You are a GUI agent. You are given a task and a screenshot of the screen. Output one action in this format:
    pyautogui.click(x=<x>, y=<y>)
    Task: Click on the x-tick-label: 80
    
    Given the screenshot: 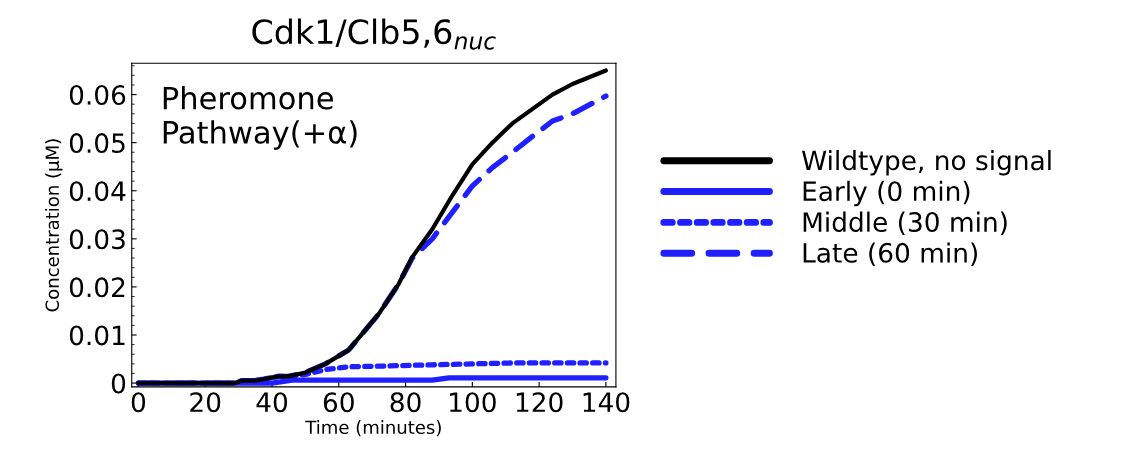 What is the action you would take?
    pyautogui.click(x=405, y=402)
    